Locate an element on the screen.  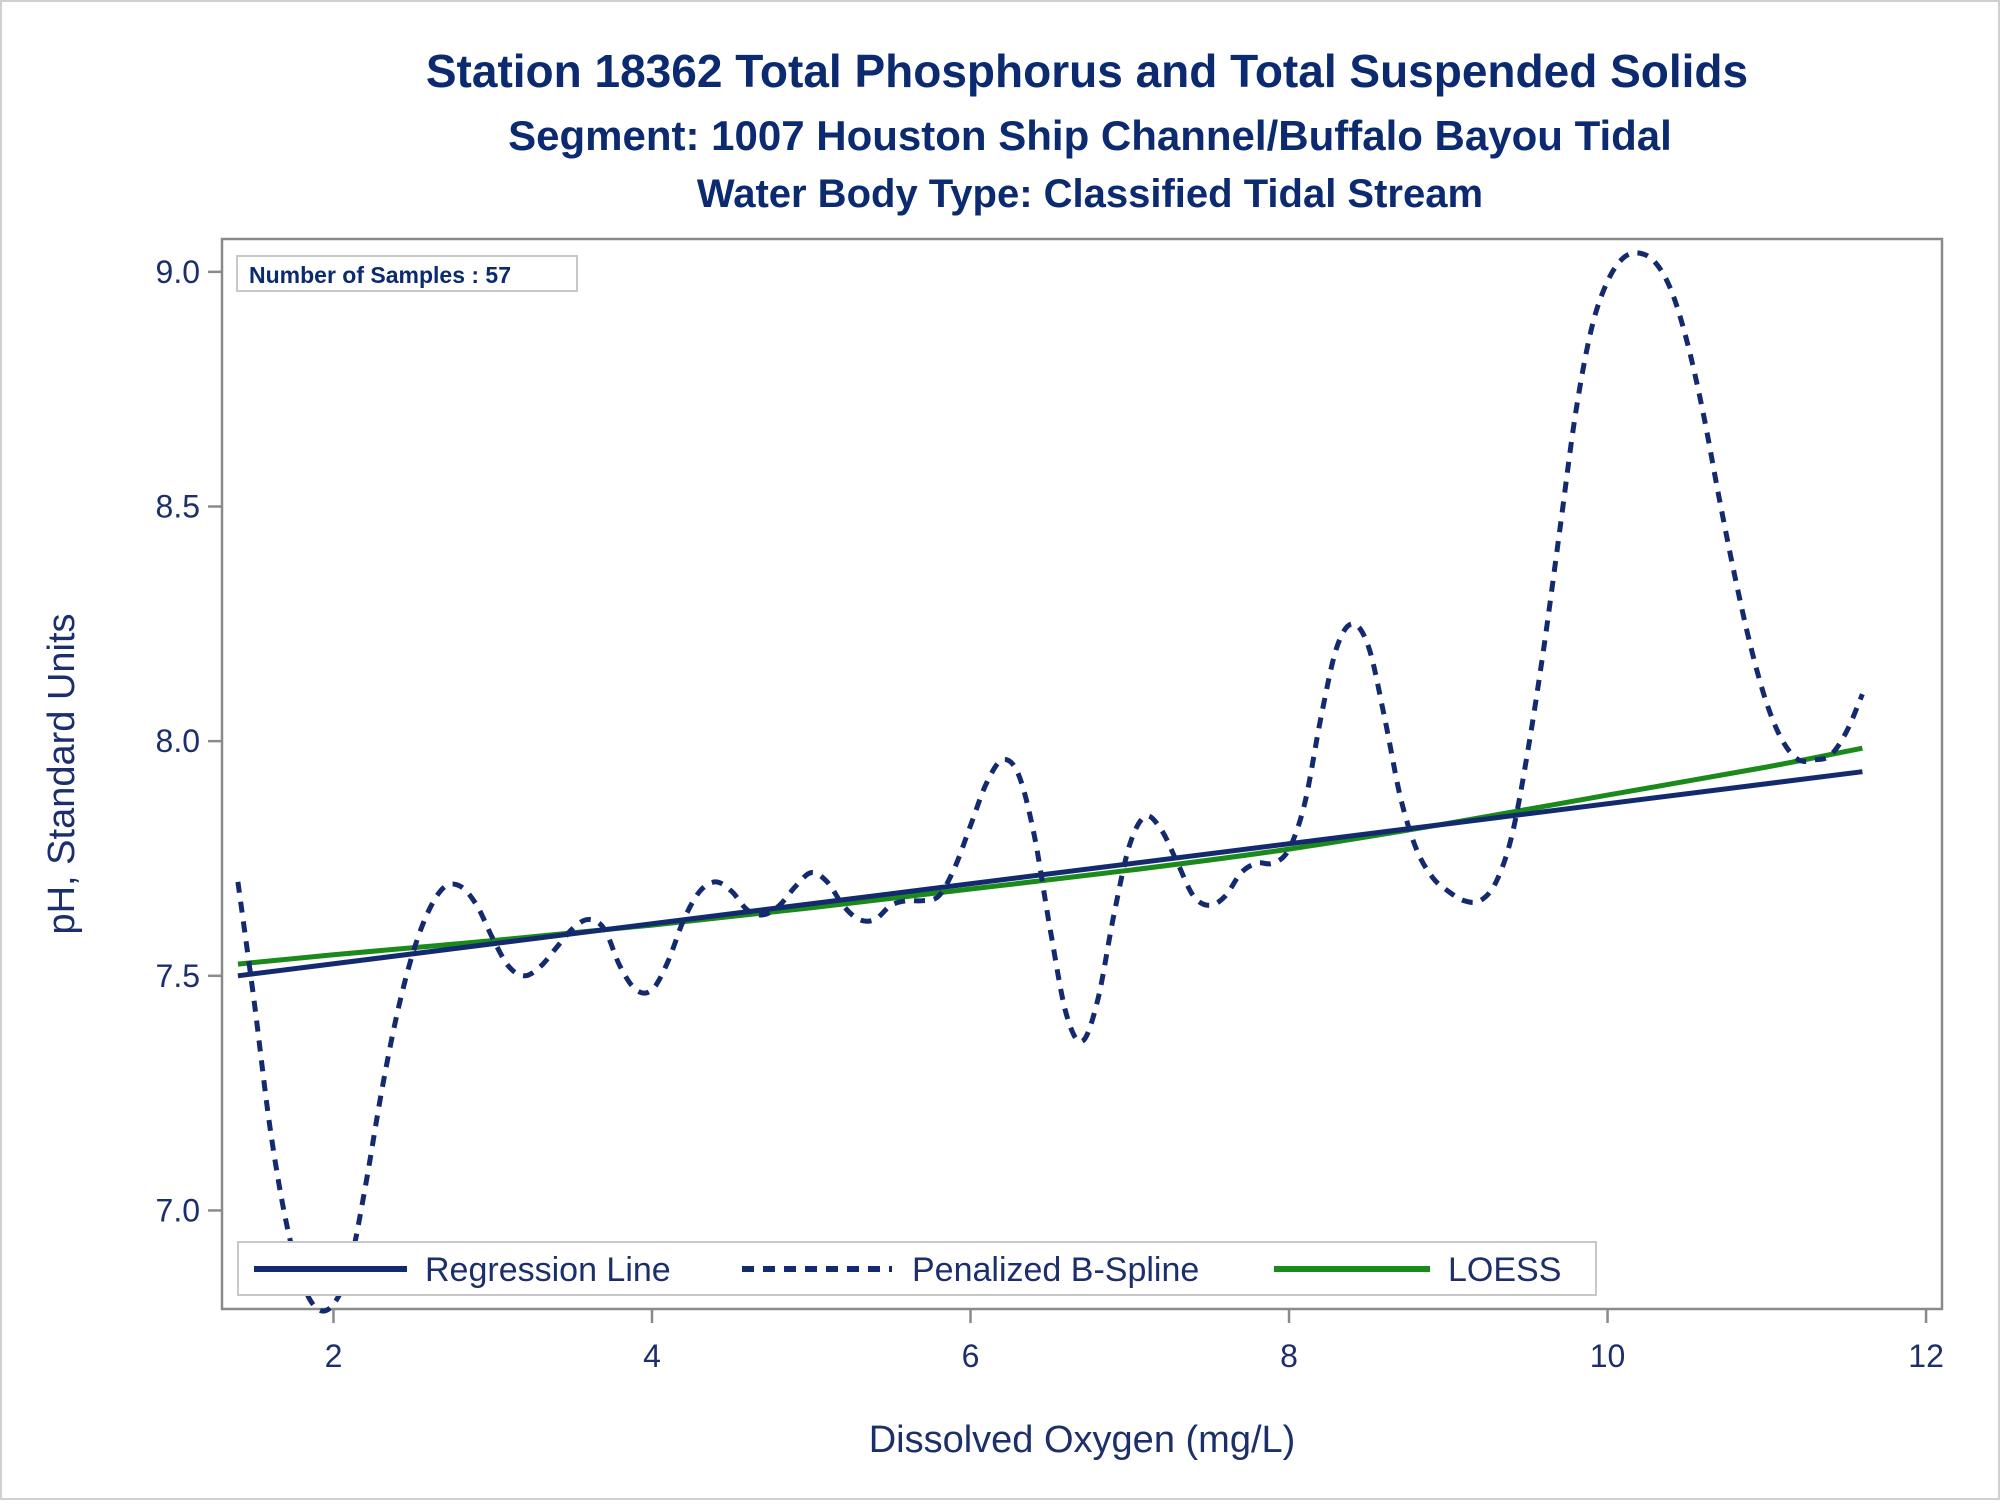
series-line-loess is located at coordinates (1050, 856).